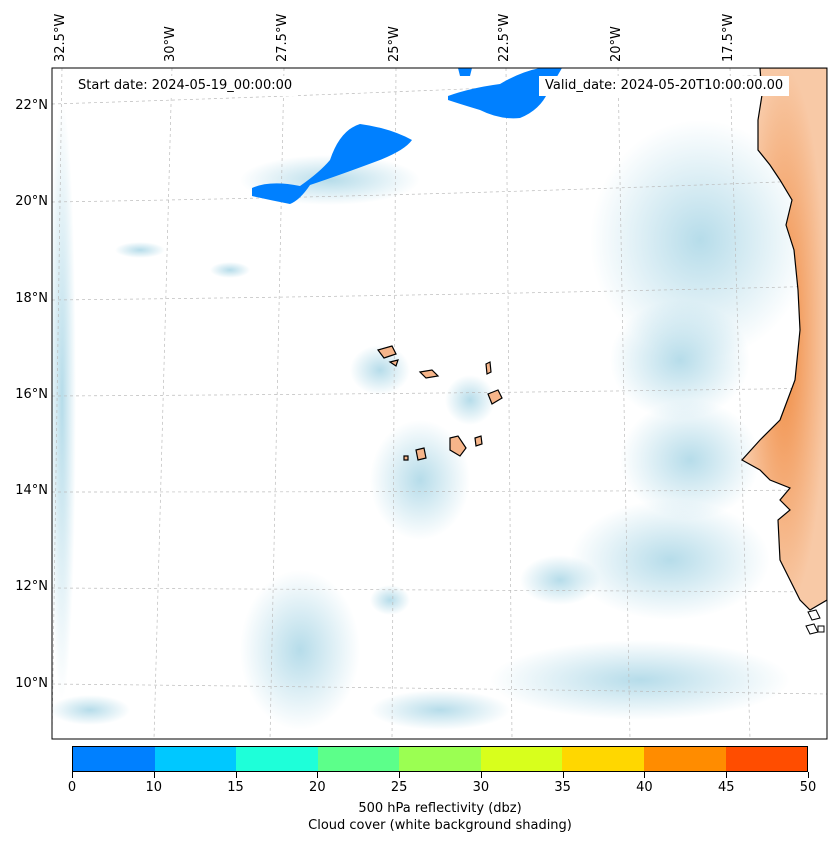  What do you see at coordinates (170, 44) in the screenshot?
I see `lon-label-30w: 30°W` at bounding box center [170, 44].